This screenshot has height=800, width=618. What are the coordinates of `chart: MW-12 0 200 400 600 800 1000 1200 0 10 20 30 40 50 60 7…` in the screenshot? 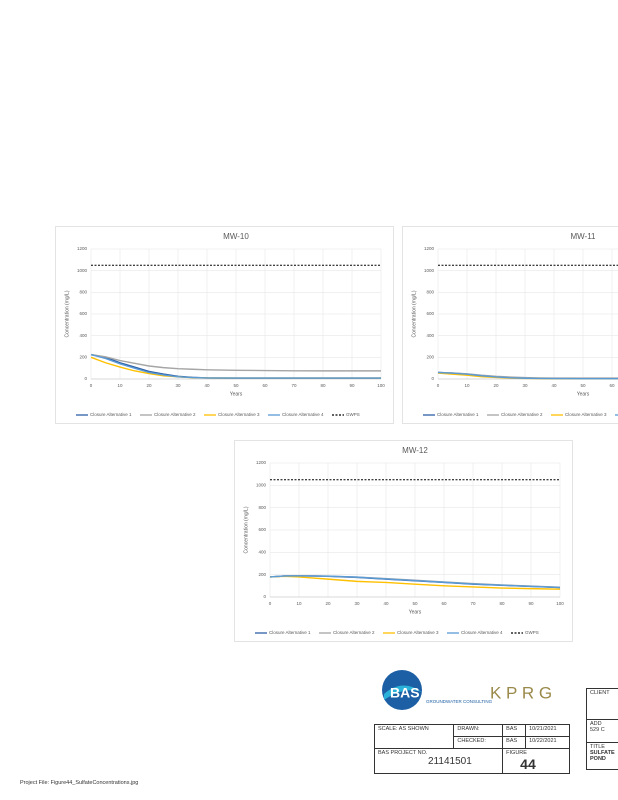 It's located at (403, 540).